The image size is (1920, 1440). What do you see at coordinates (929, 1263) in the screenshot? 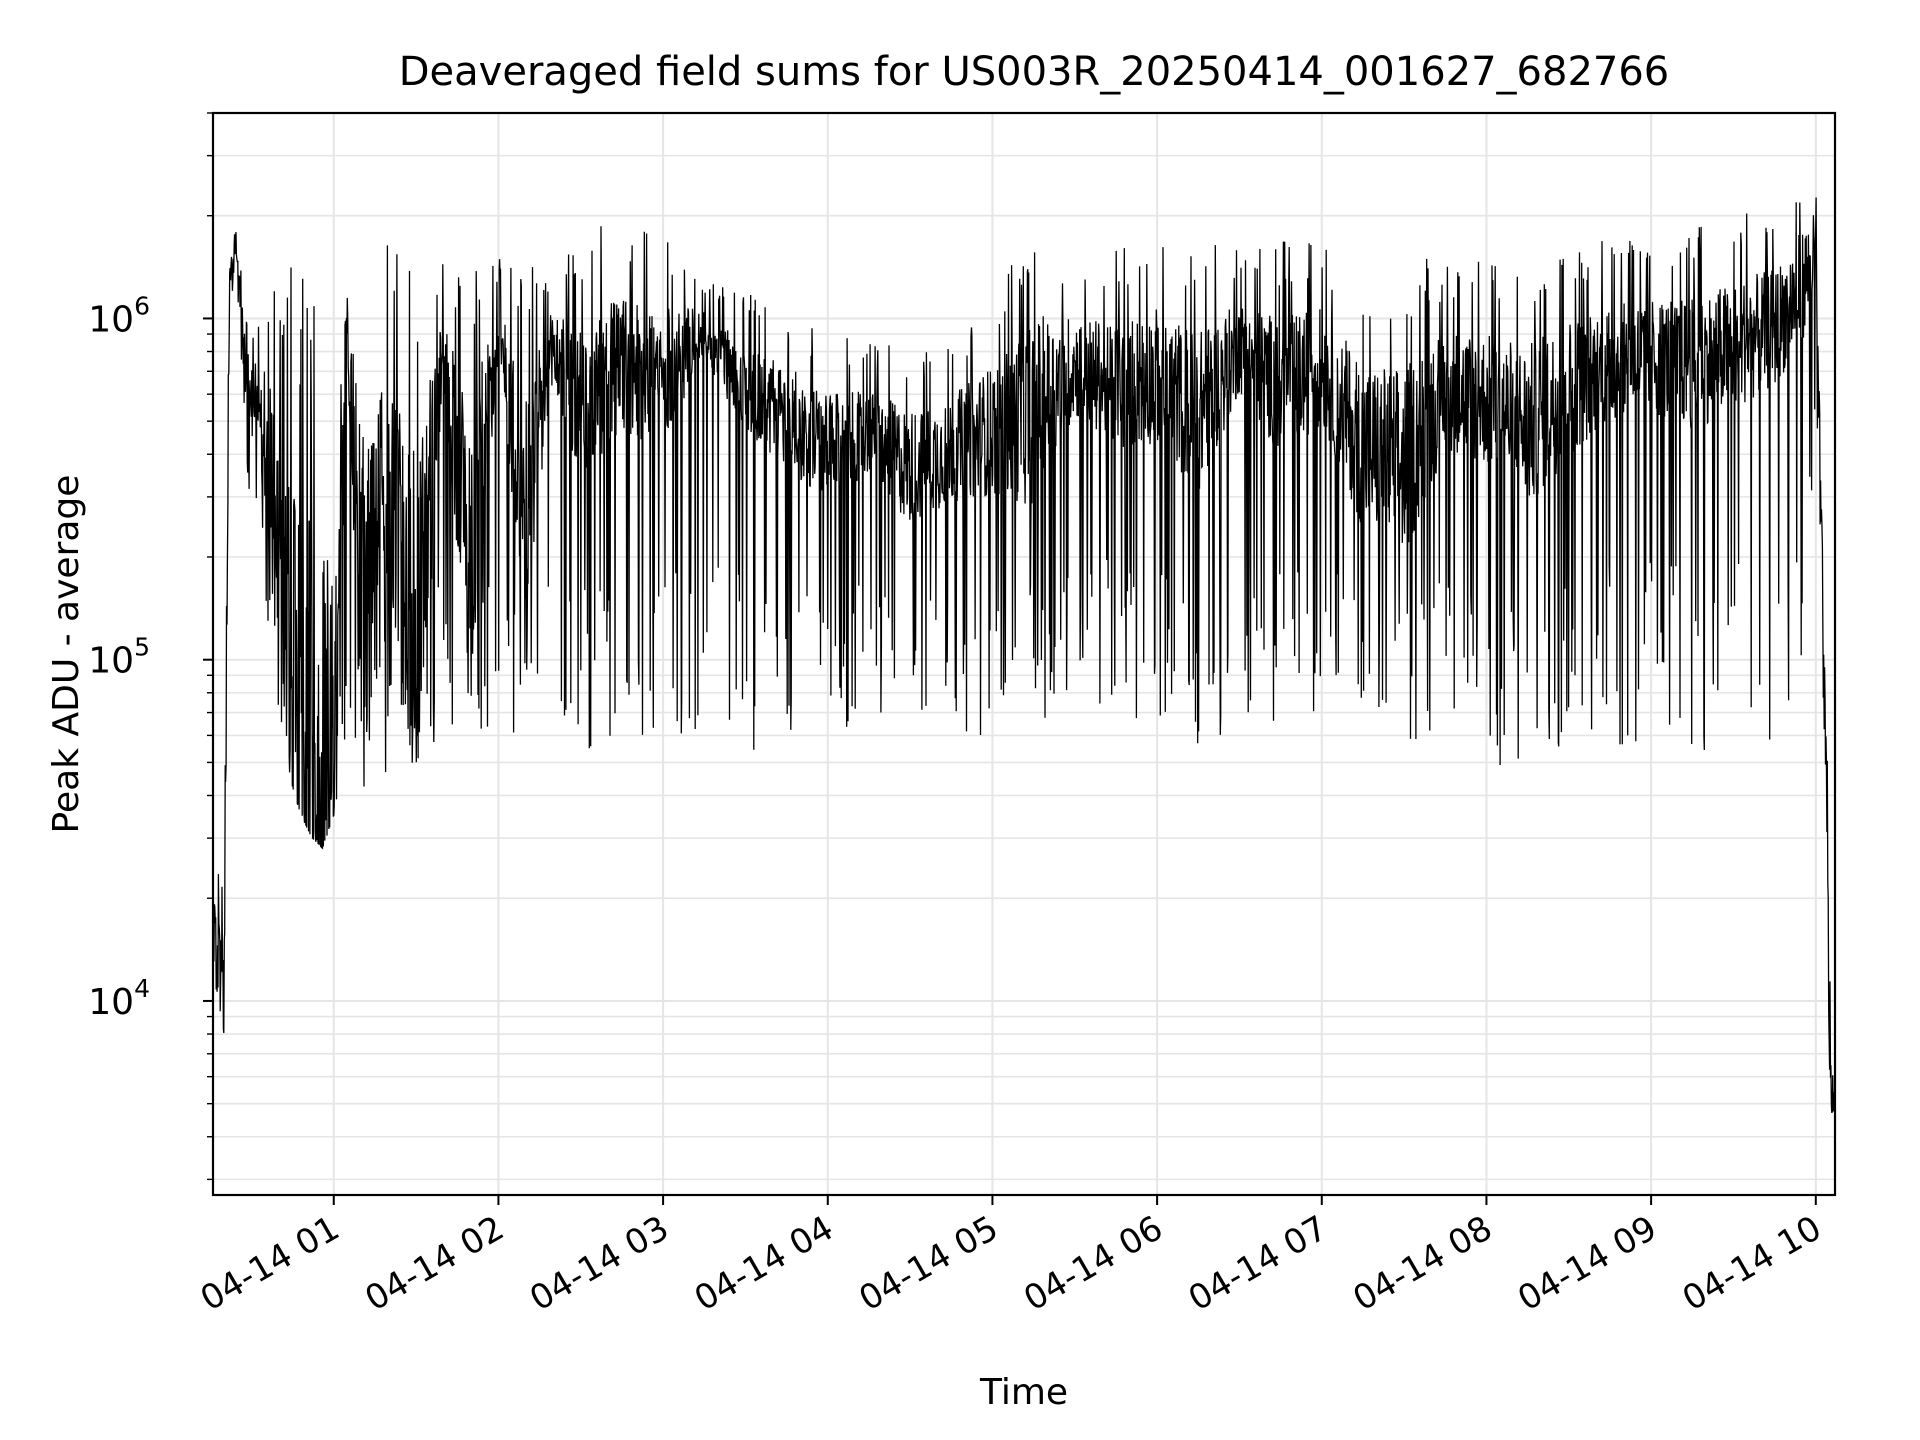
I see `x-tick-label: 04-14 05` at bounding box center [929, 1263].